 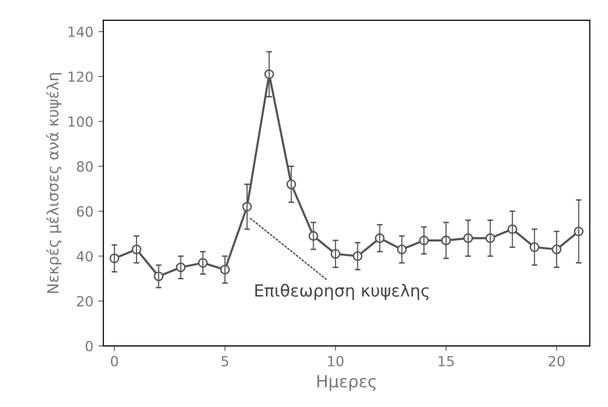 What do you see at coordinates (84, 166) in the screenshot?
I see `y-tick-label: 80` at bounding box center [84, 166].